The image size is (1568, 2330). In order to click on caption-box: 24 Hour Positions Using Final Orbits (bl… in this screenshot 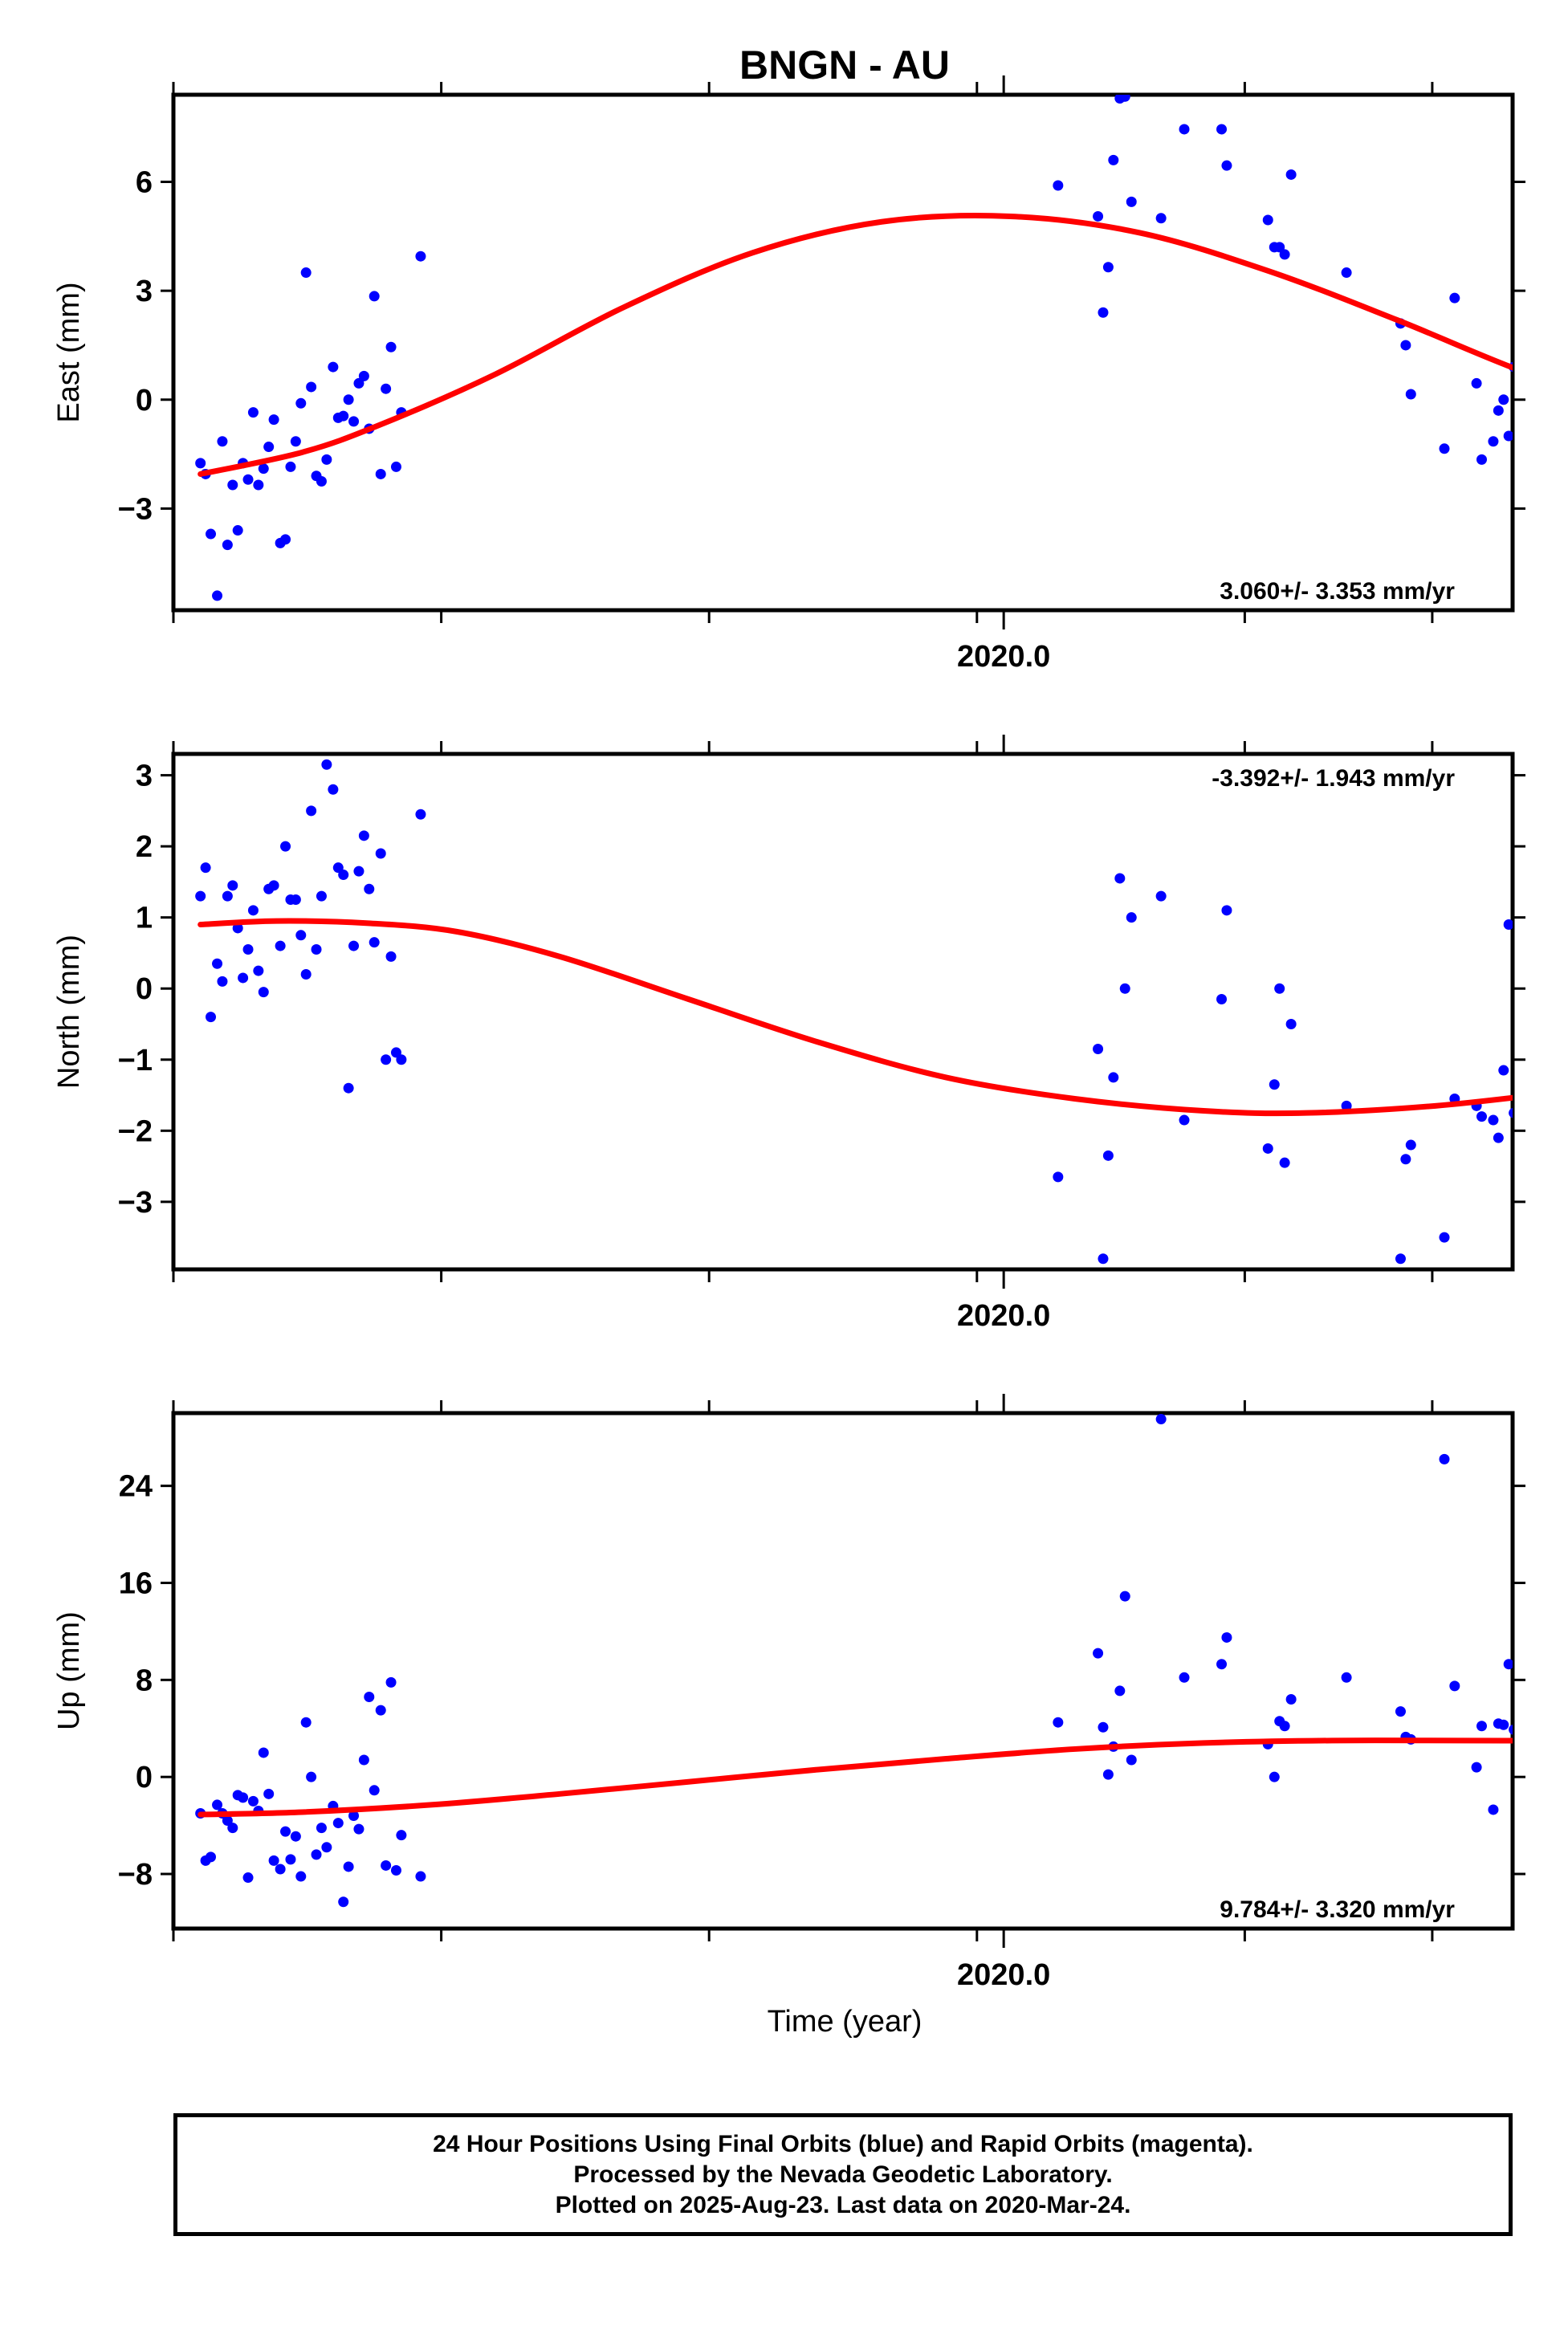, I will do `click(843, 2174)`.